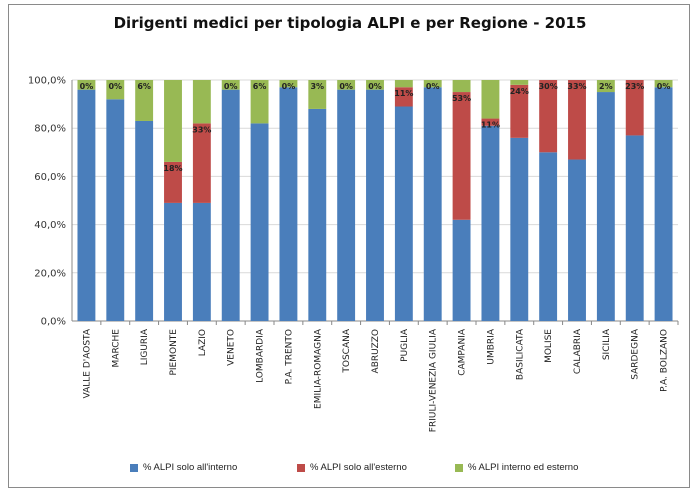 The height and width of the screenshot is (494, 700). Describe the element at coordinates (607, 344) in the screenshot. I see `x-tick-label: SICILIA` at that location.